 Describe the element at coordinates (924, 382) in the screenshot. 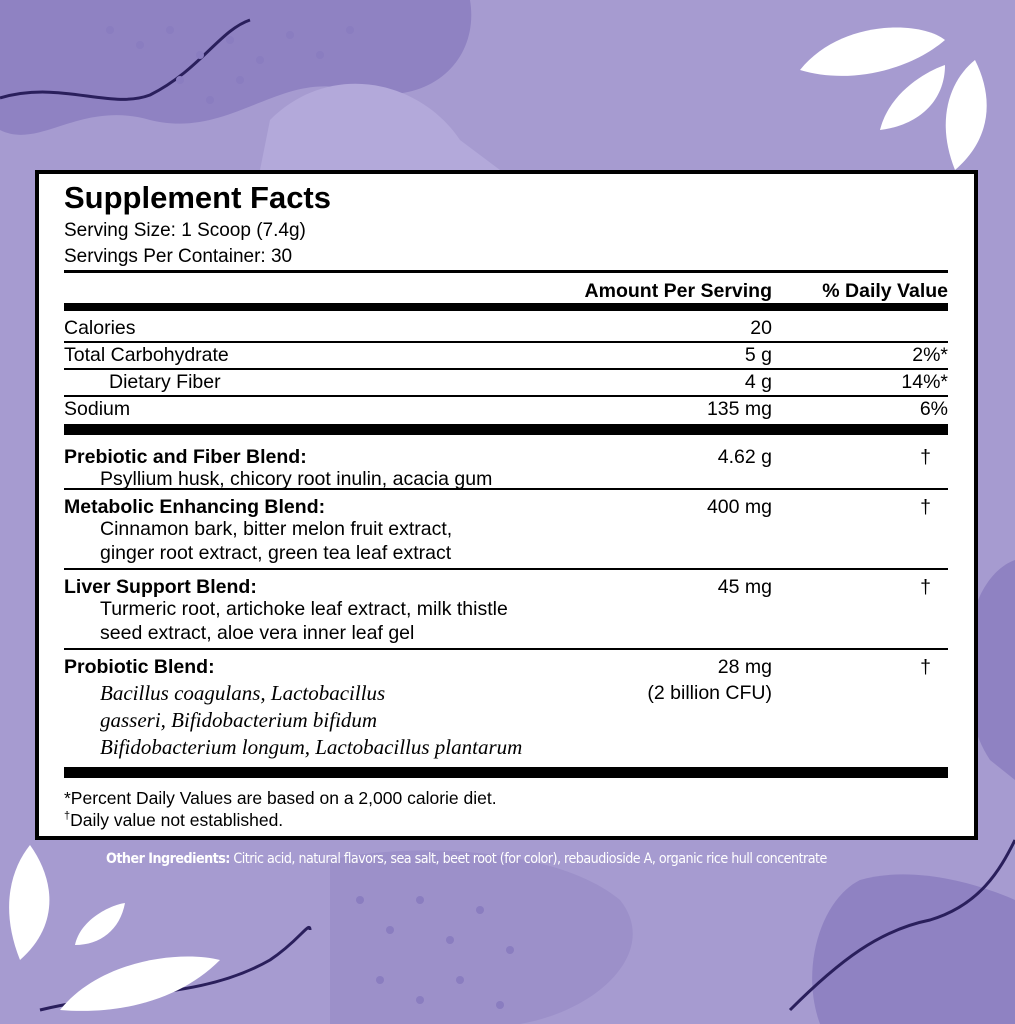

I see `nutrient-dv: 14%*` at that location.